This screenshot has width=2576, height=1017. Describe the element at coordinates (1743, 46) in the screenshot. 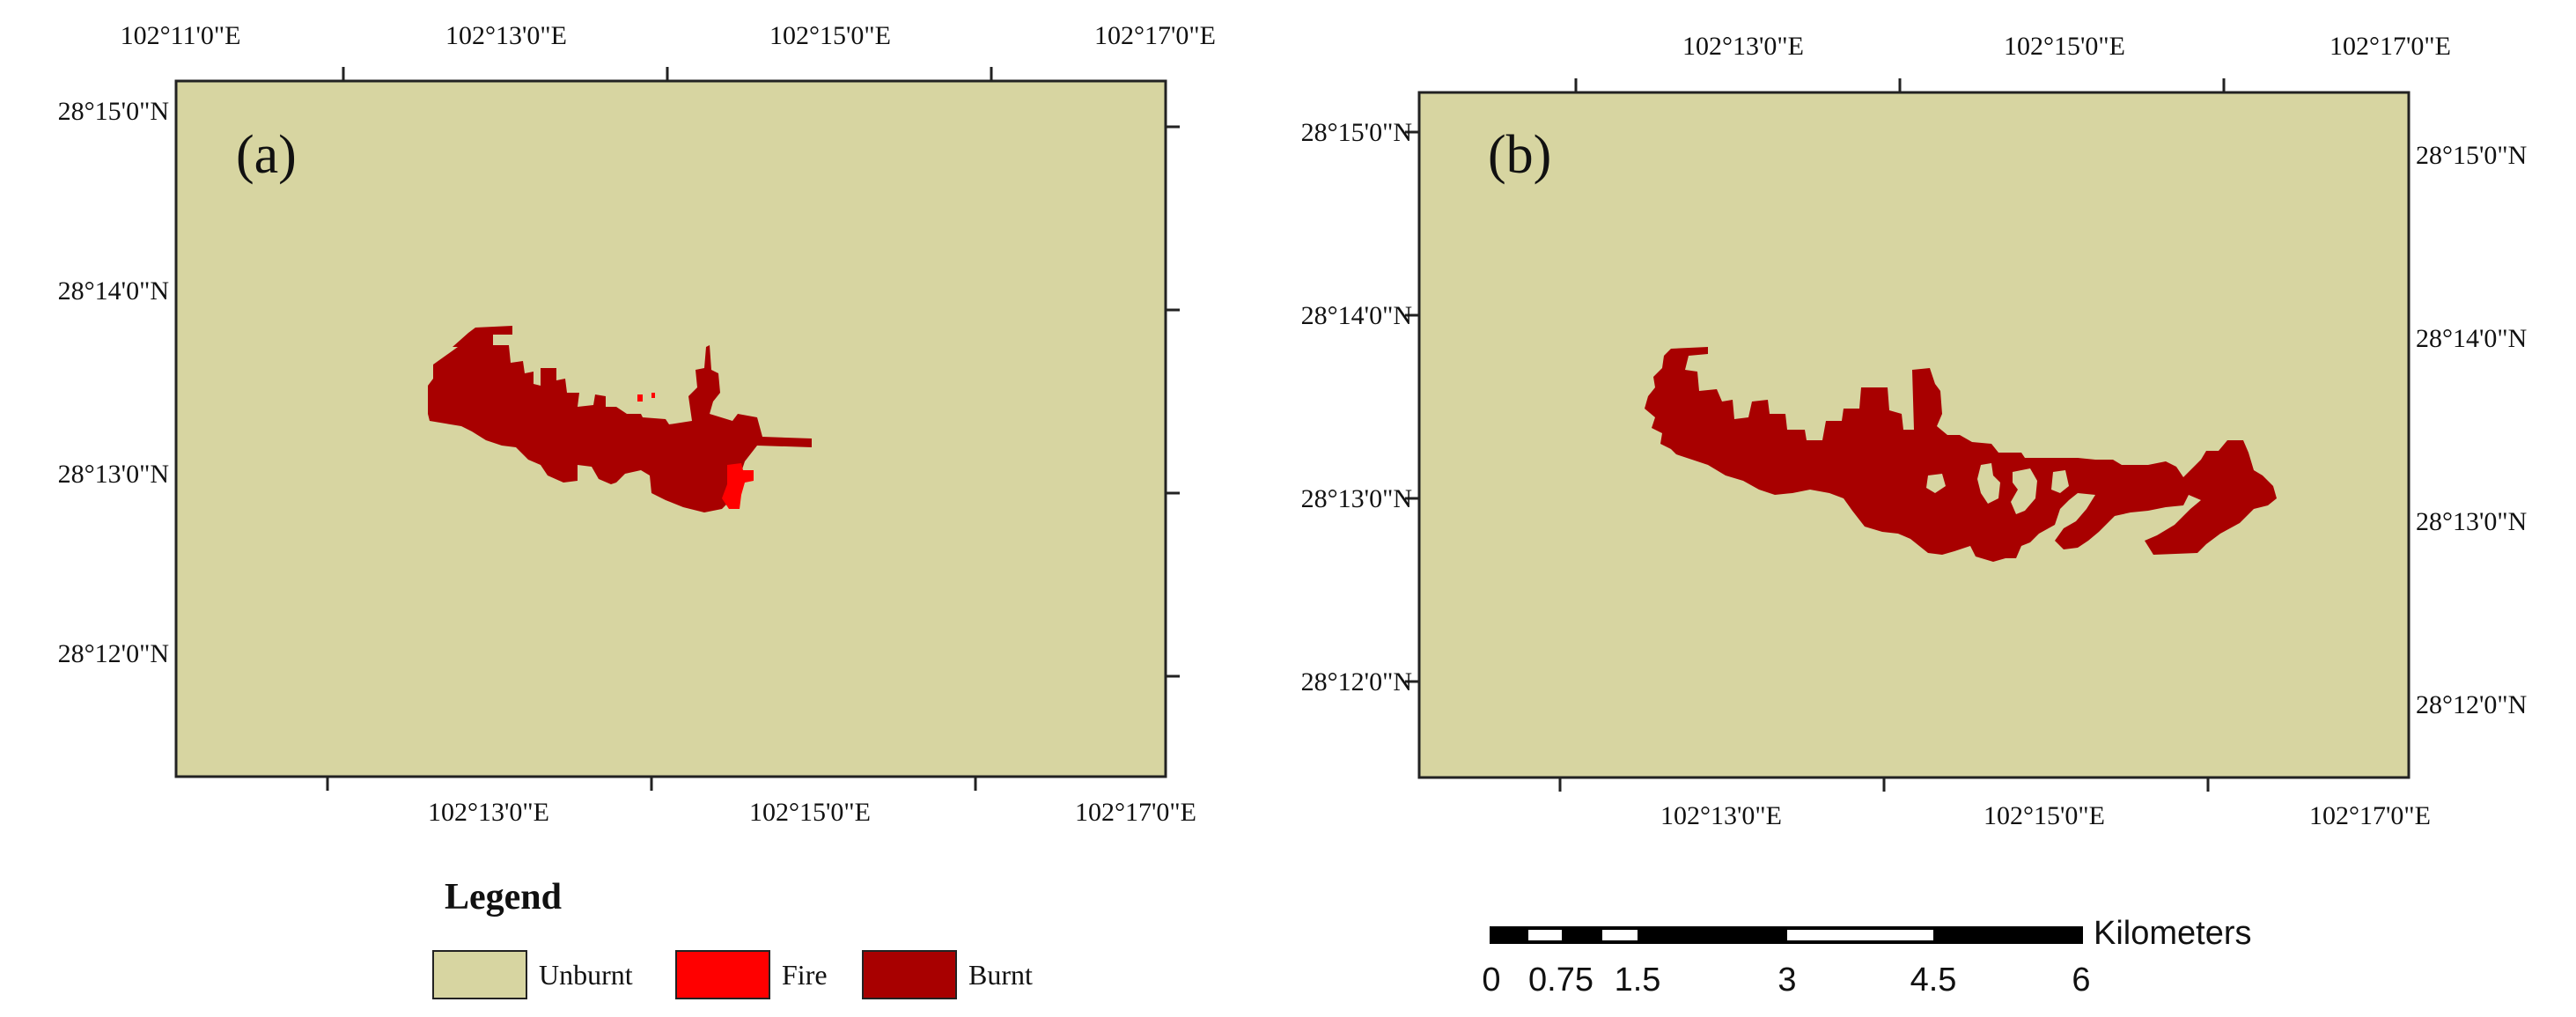

I see `panel-b-top-tick-label: 102°13'0"E` at that location.